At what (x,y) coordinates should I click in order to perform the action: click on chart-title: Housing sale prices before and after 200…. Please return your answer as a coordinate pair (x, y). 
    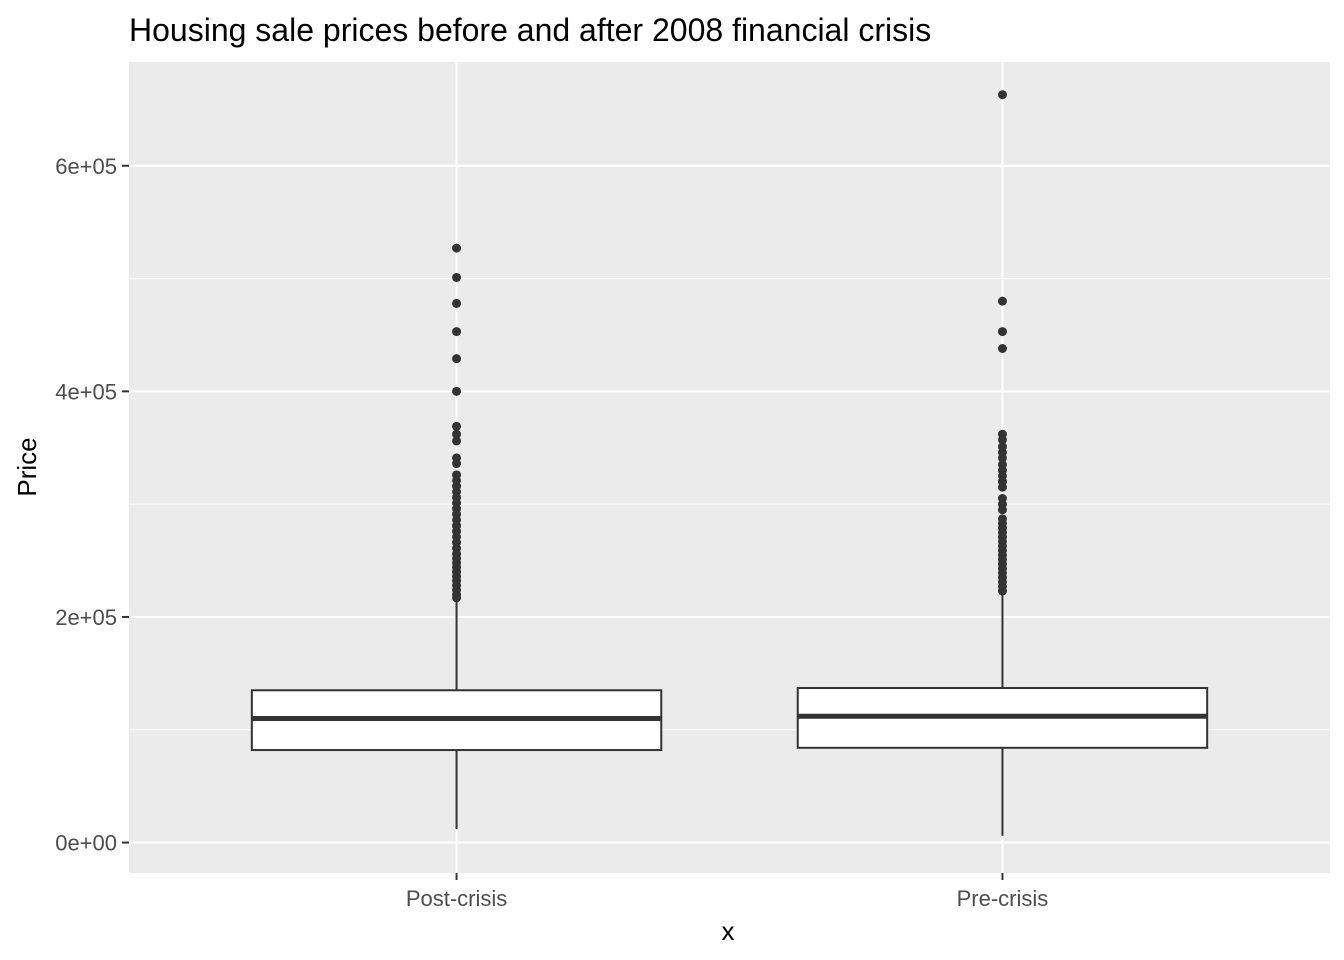
    Looking at the image, I should click on (530, 30).